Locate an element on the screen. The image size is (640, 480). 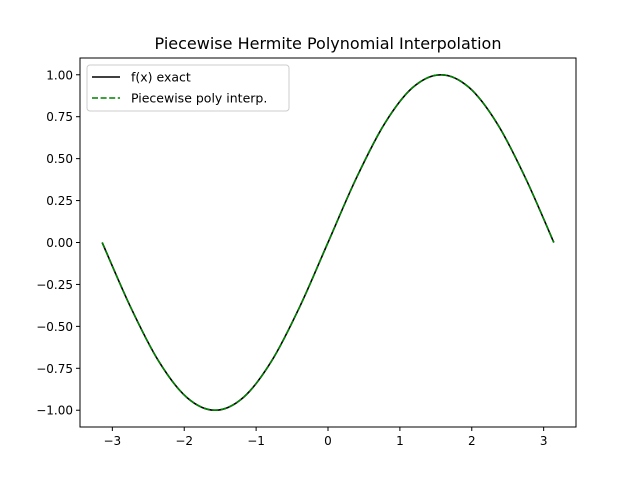
x-tick-label: −2 is located at coordinates (184, 441).